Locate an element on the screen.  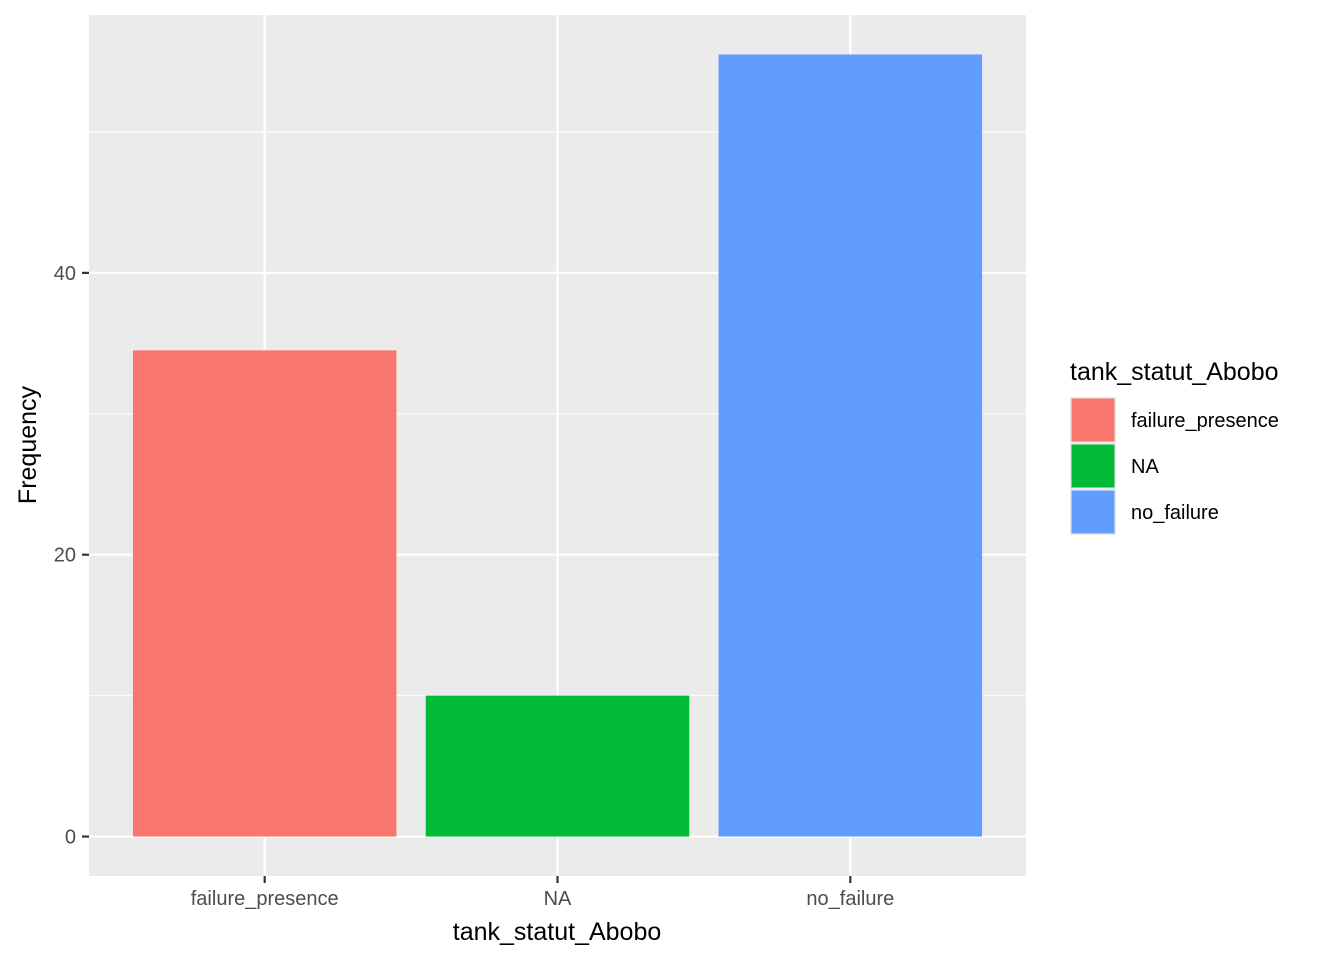
y-tick-label: 0 is located at coordinates (70, 838).